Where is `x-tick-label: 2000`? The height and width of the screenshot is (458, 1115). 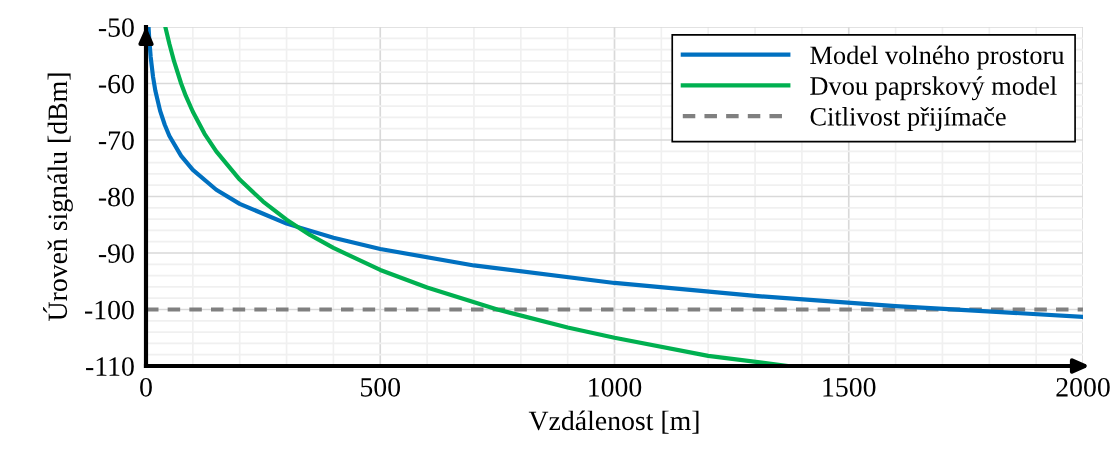
x-tick-label: 2000 is located at coordinates (1083, 387).